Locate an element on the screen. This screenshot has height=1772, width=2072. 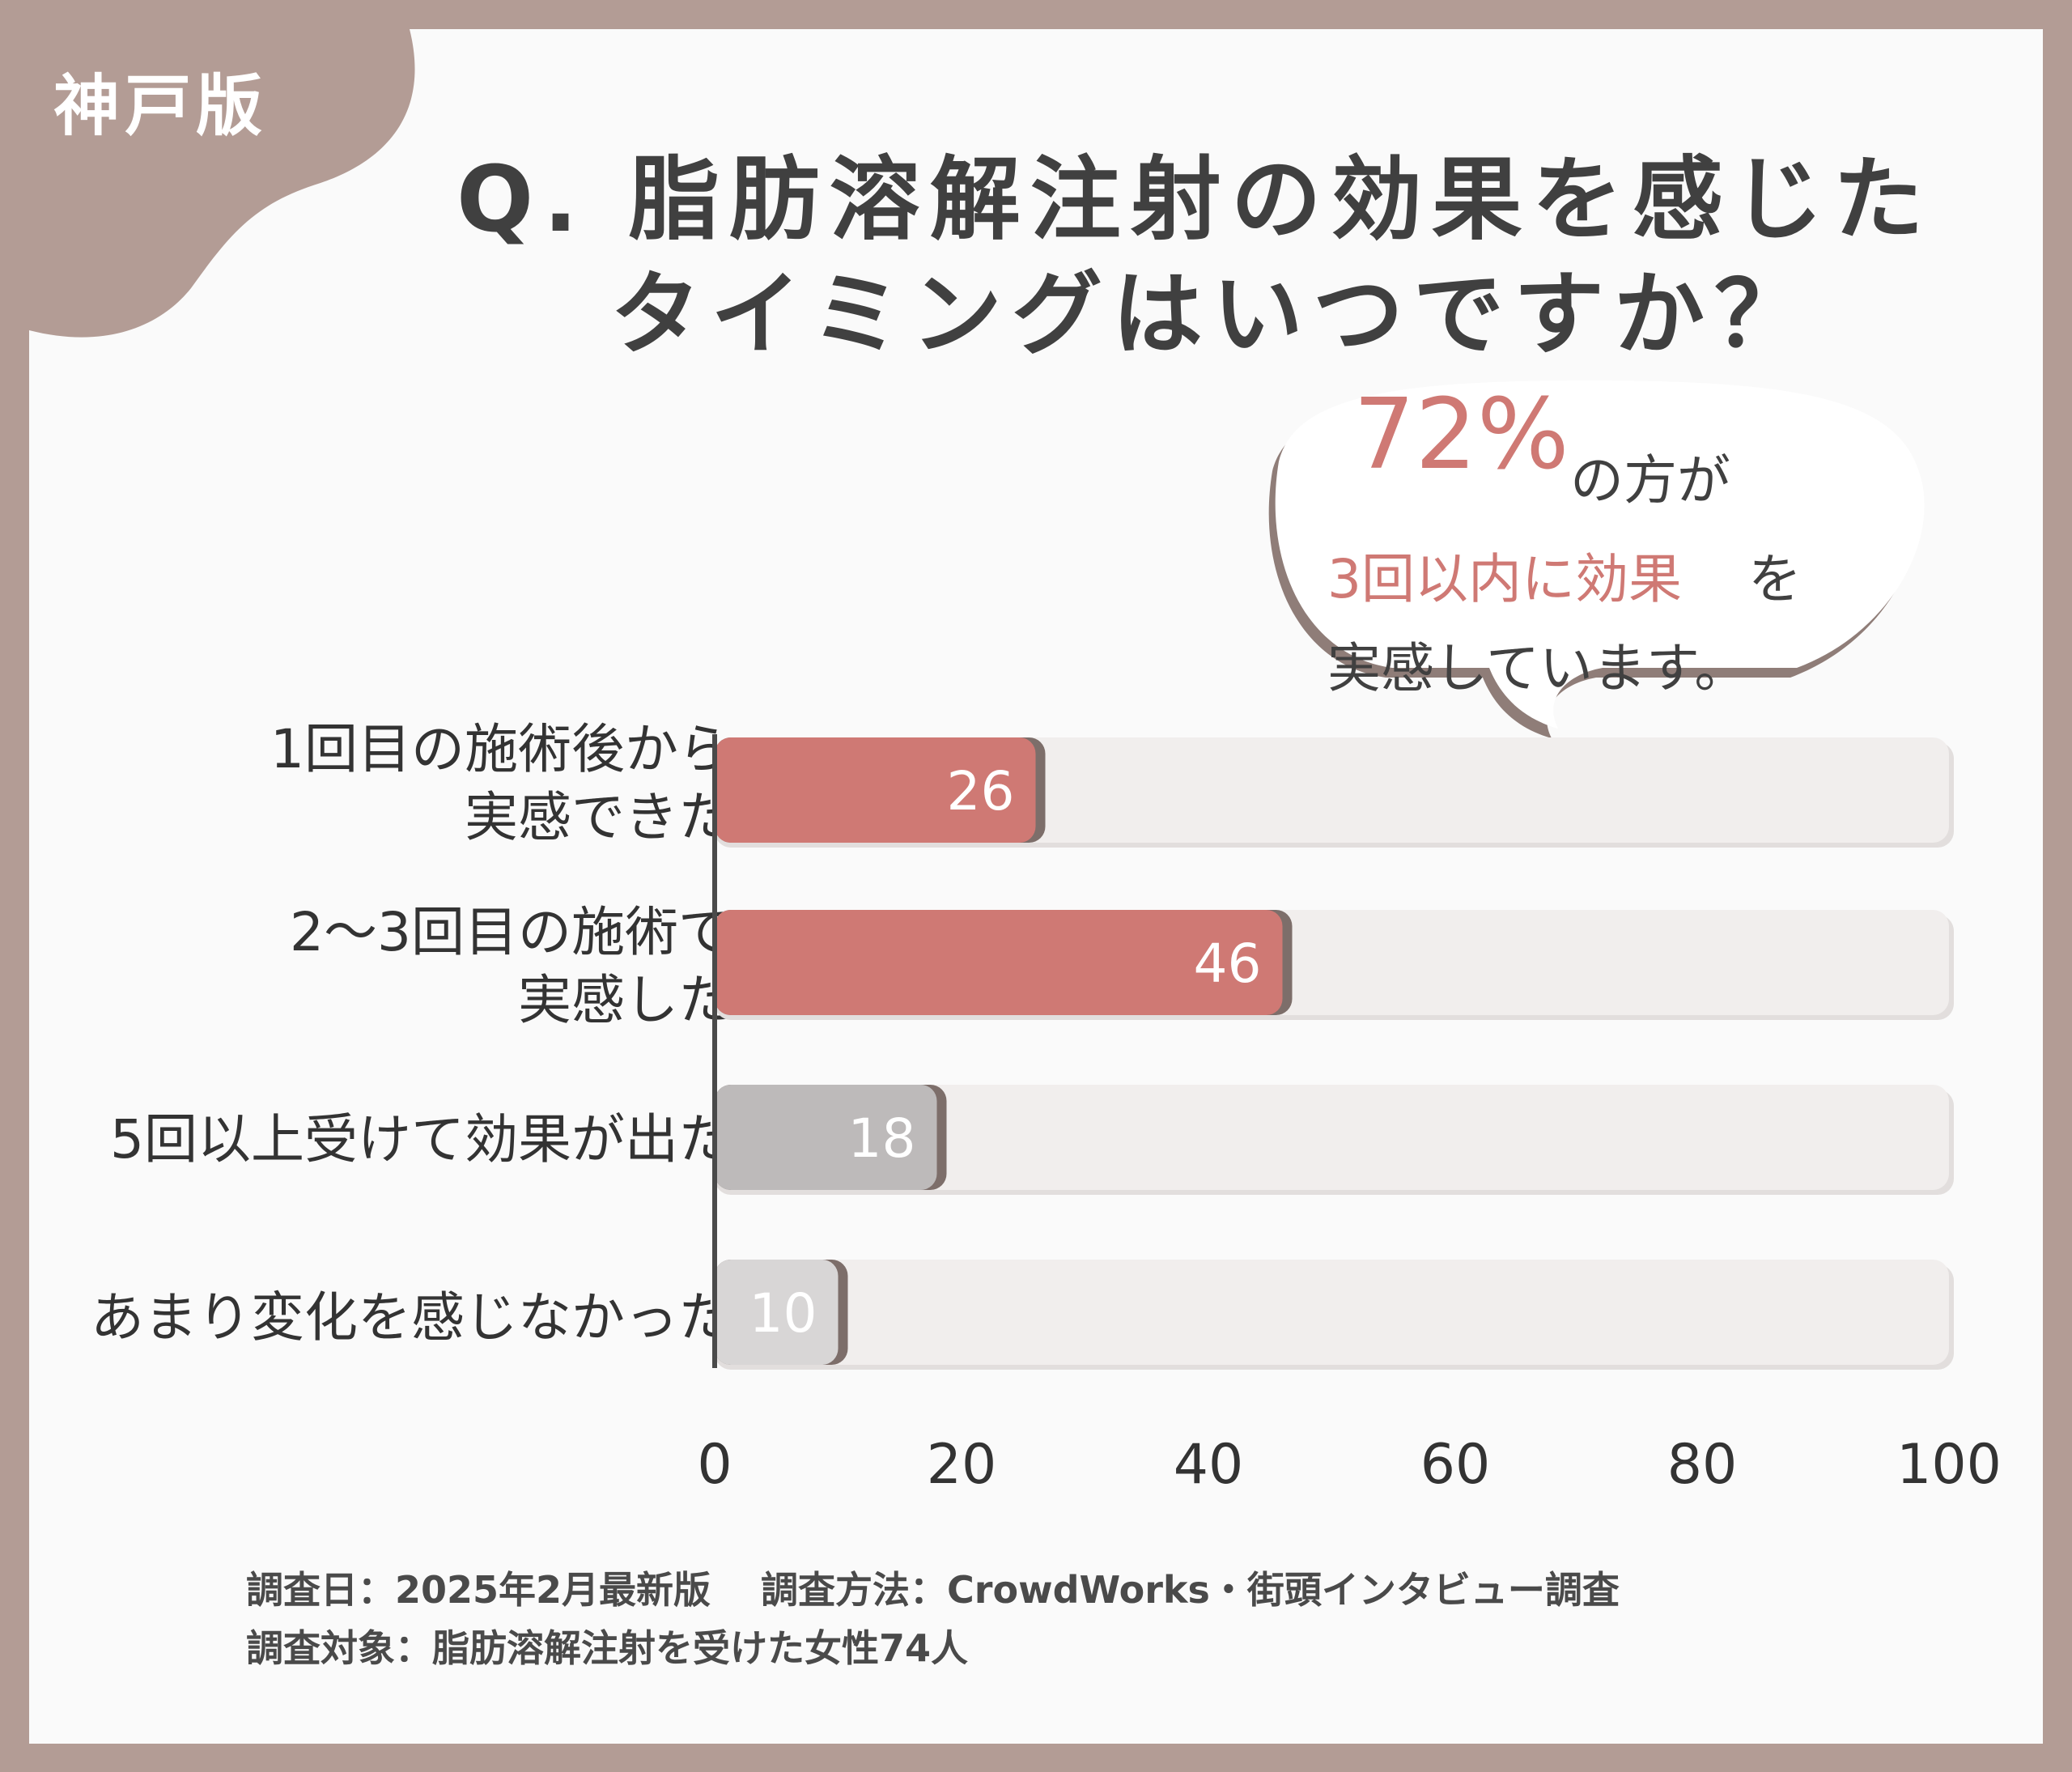
callout-line2-rest: を is located at coordinates (1775, 579).